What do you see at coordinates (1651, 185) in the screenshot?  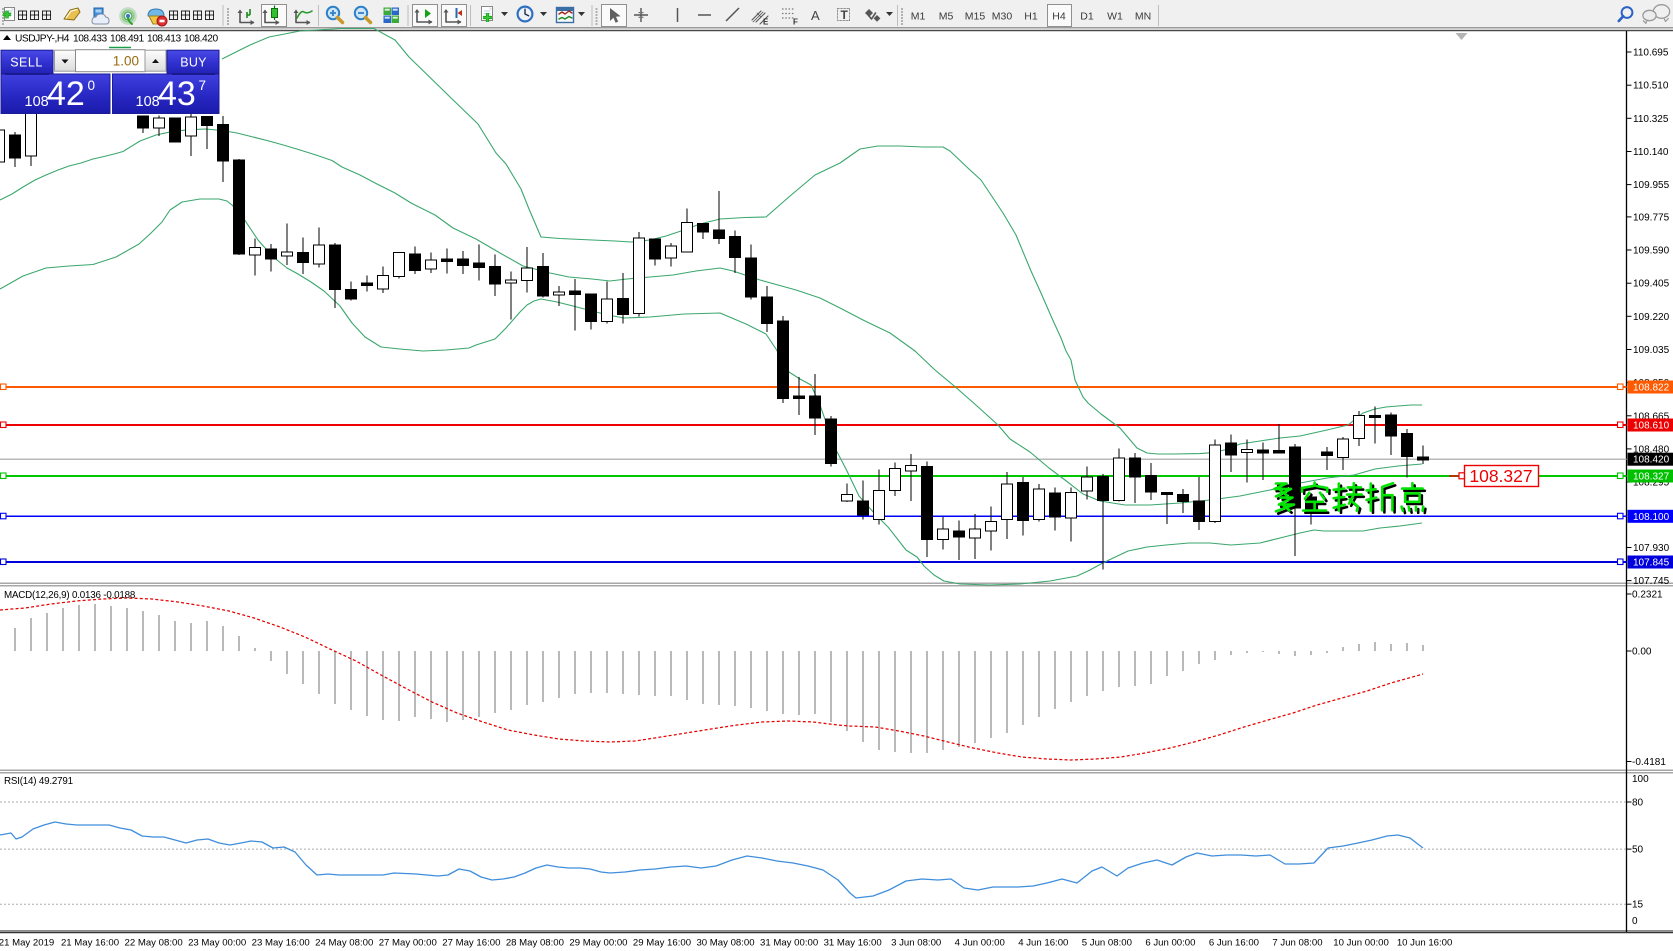 I see `svg-text: 109.955` at bounding box center [1651, 185].